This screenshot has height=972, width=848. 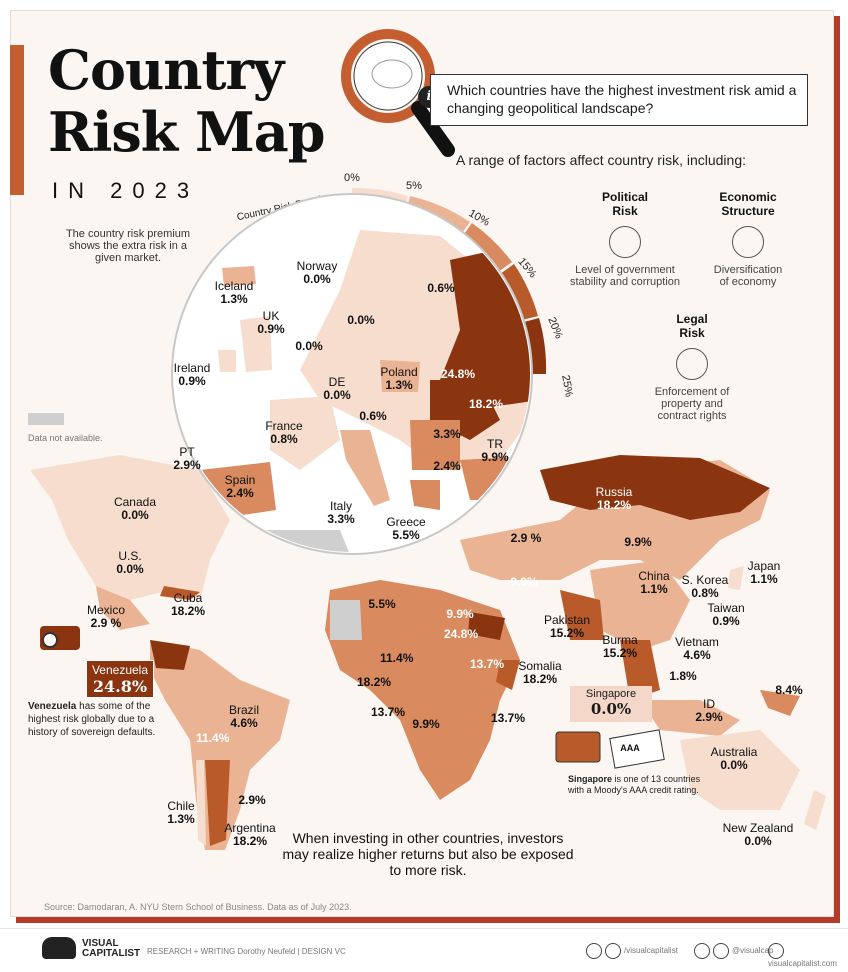 I want to click on label-new-zealand: New Zealand 0.0%, so click(x=758, y=834).